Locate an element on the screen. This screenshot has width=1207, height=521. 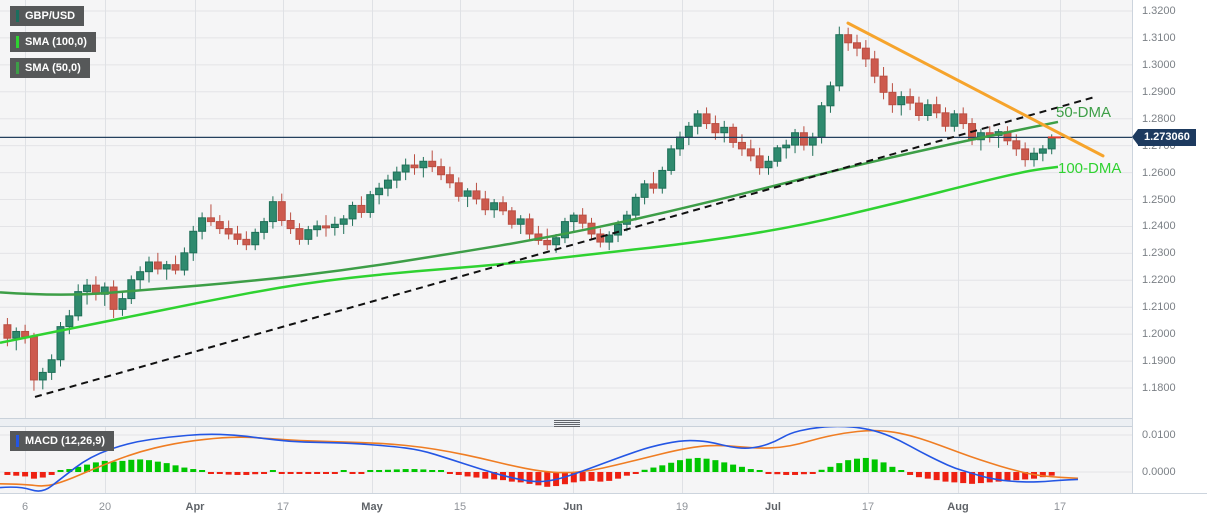
time-axis-label: Apr is located at coordinates (195, 507).